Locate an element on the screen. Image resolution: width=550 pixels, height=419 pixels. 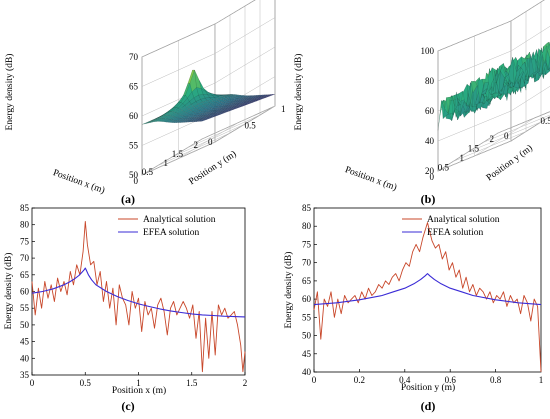
panel-c-ytick-label-4: 55 is located at coordinates (25, 308).